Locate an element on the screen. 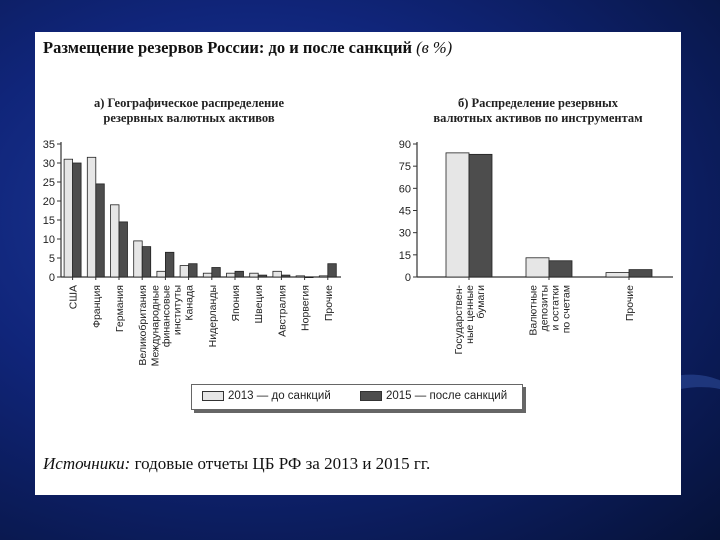 The height and width of the screenshot is (540, 720). chart-a-category-label: Германия is located at coordinates (120, 308).